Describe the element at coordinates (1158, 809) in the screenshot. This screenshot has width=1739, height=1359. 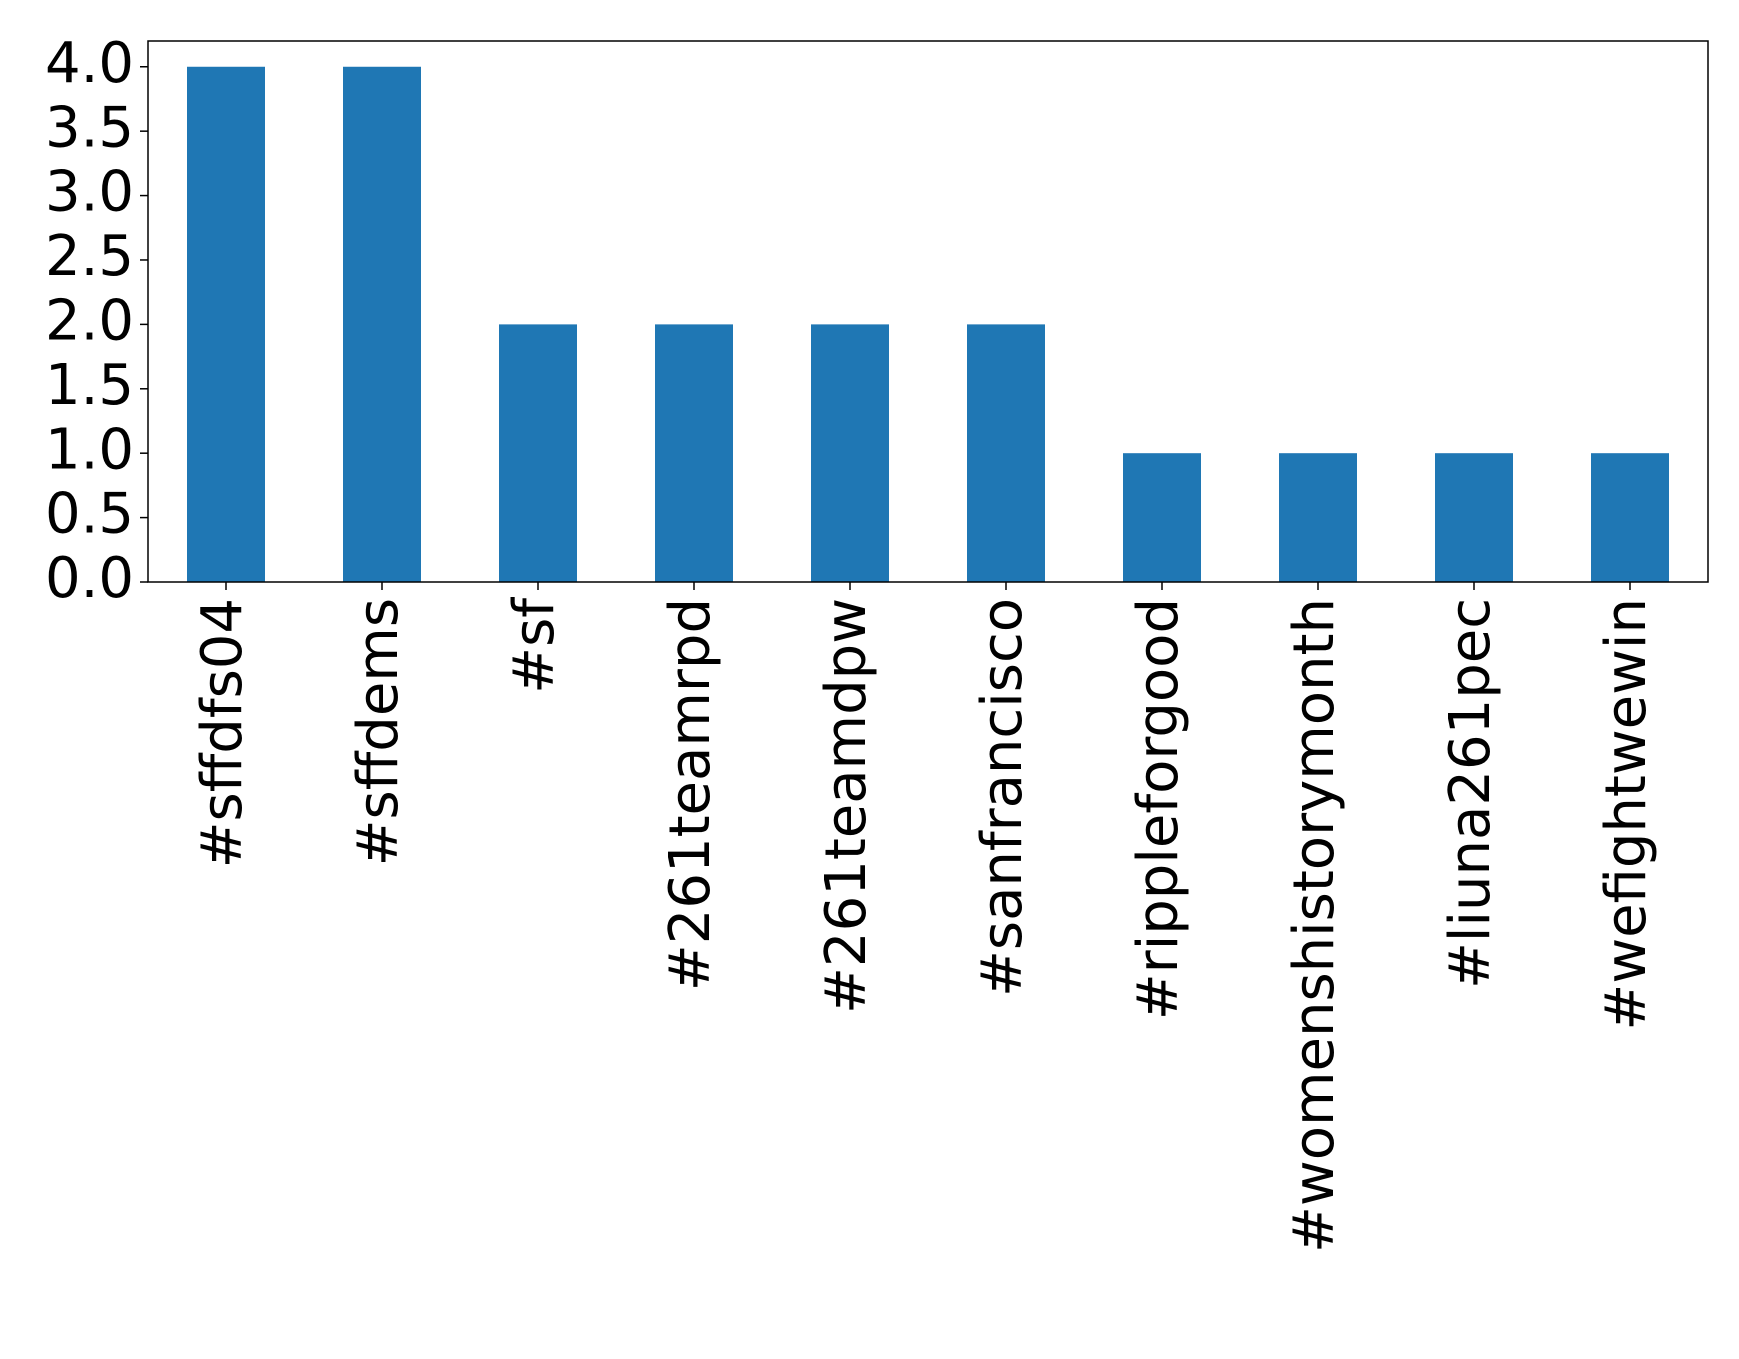
I see `x-tick-label: #rippleforgood` at that location.